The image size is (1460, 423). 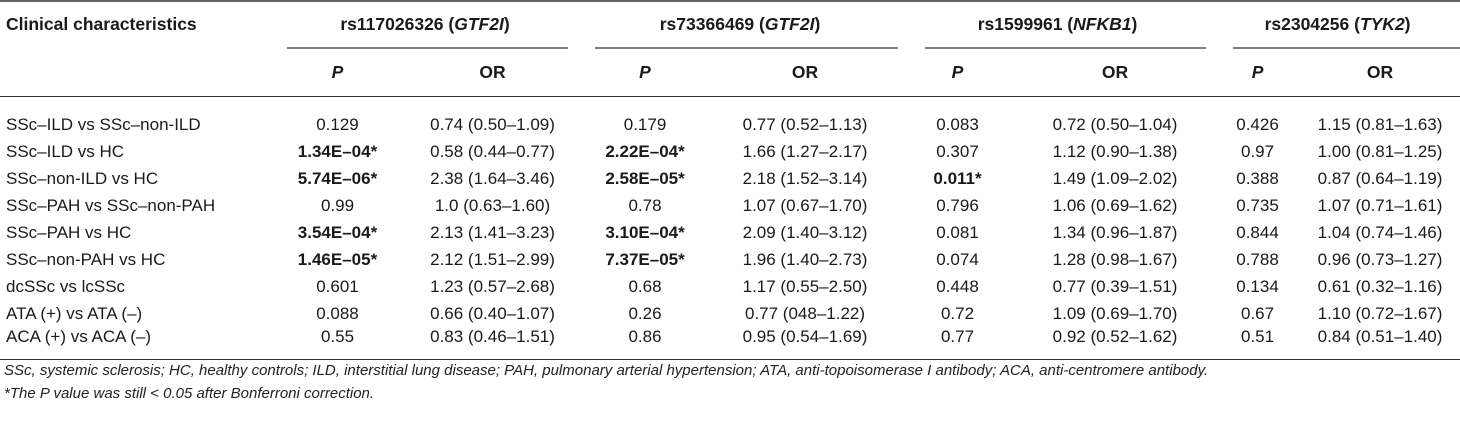 I want to click on p-value-cell: 5.74E–06*, so click(x=337, y=178).